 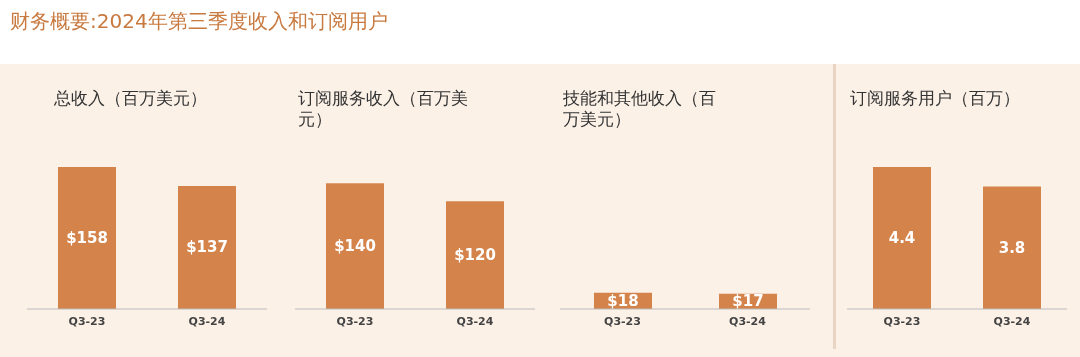 I want to click on data-label: $18, so click(x=623, y=300).